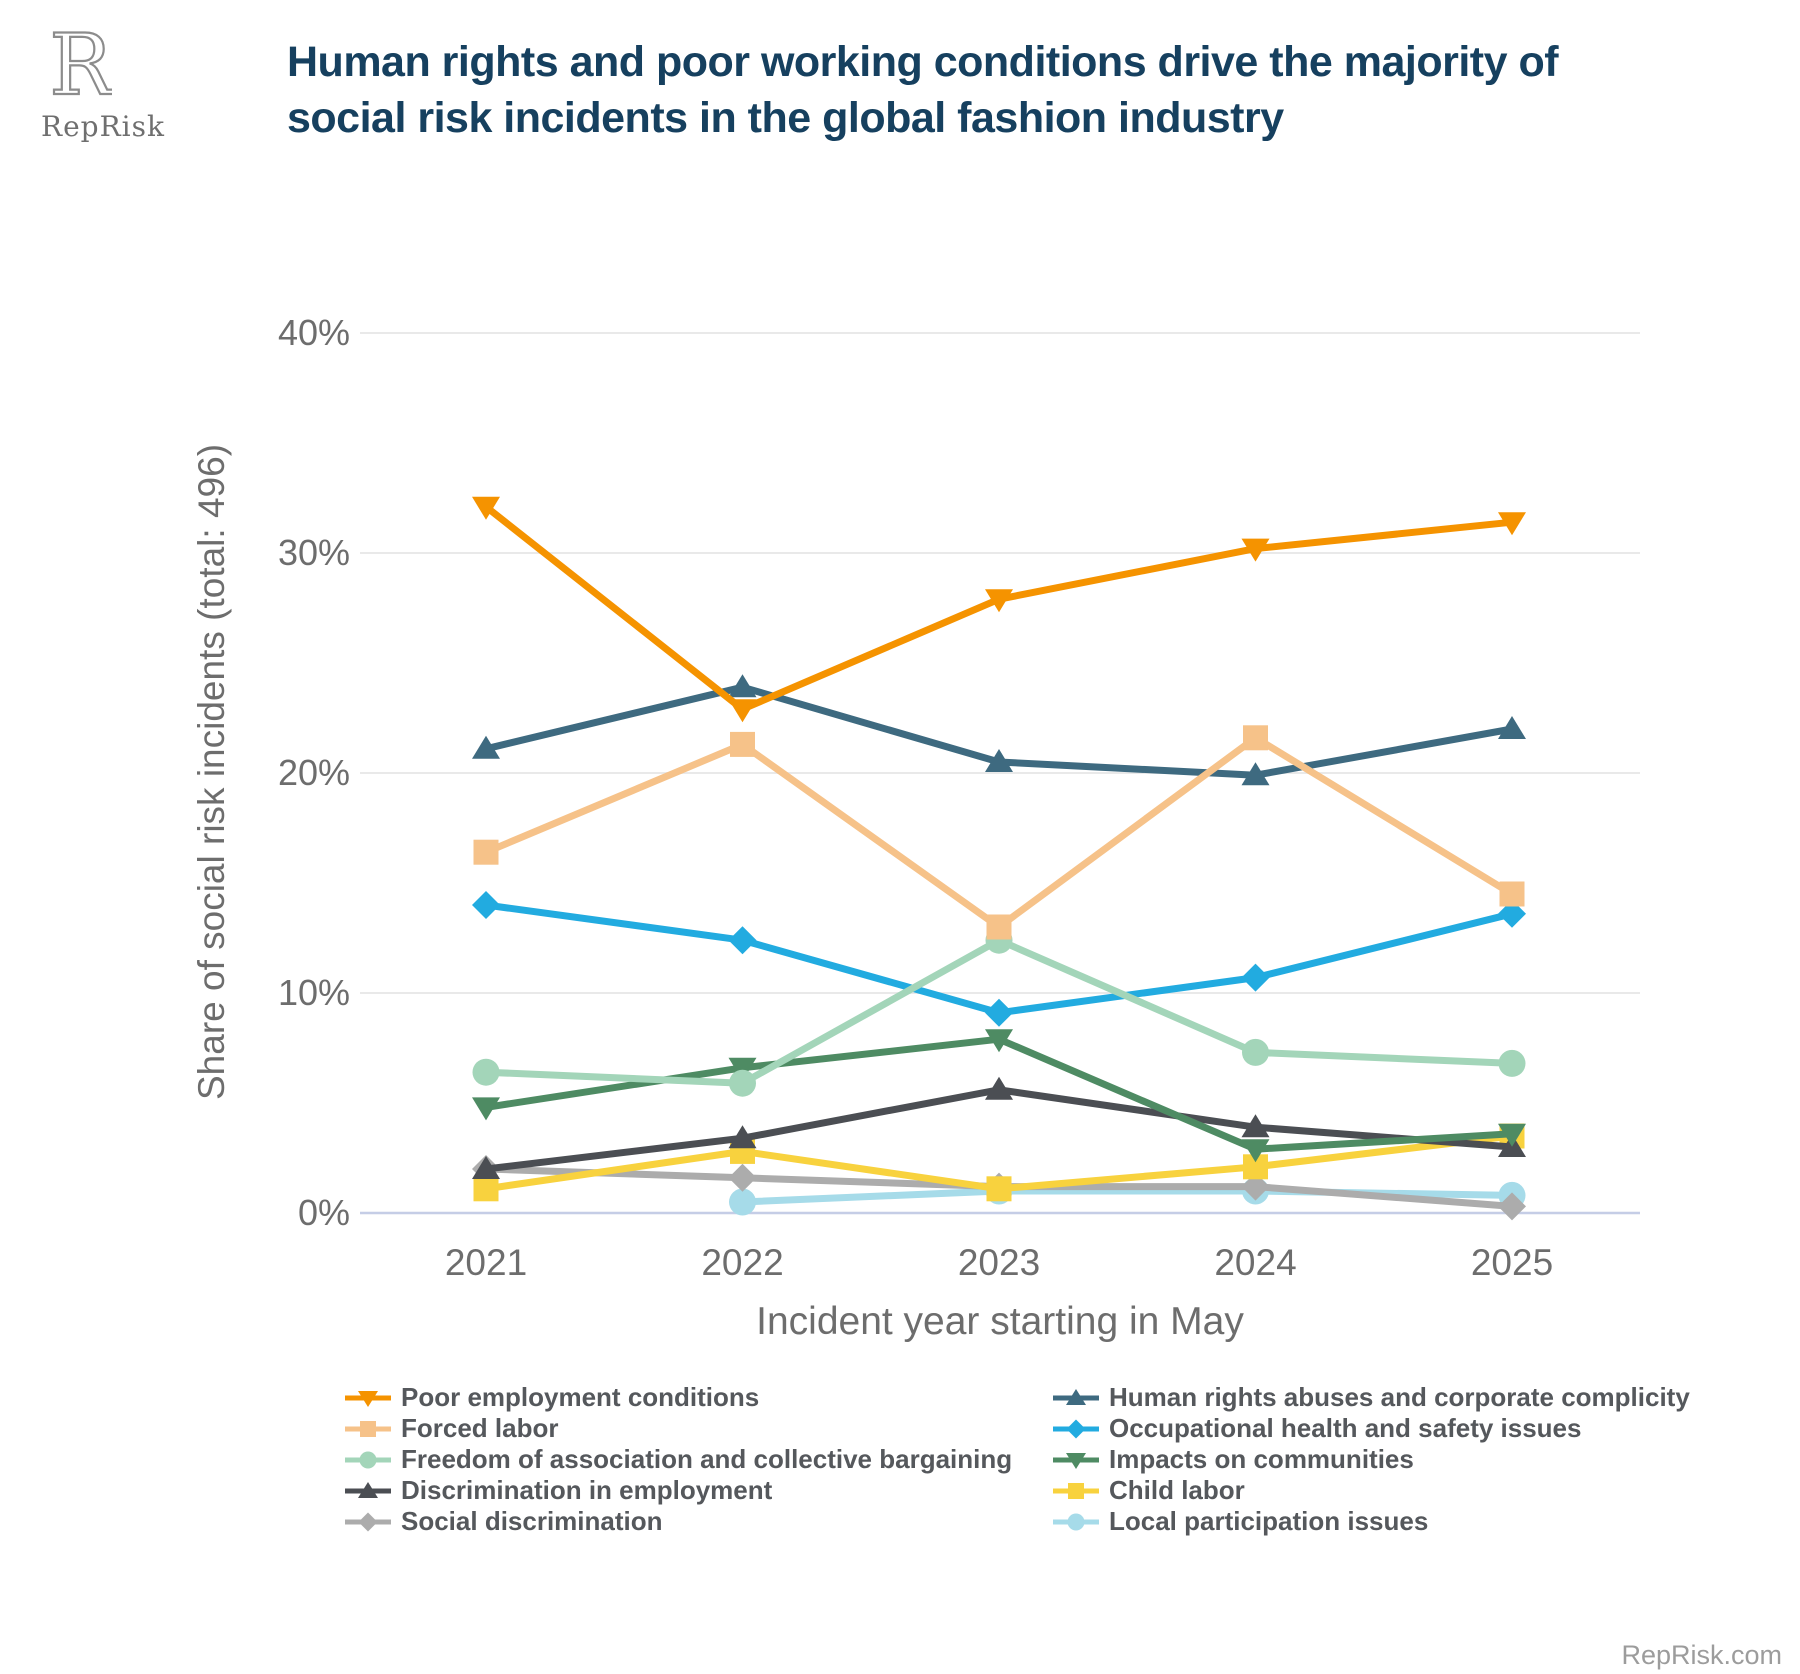  I want to click on poor-employment-conditions-legend-icon, so click(368, 1398).